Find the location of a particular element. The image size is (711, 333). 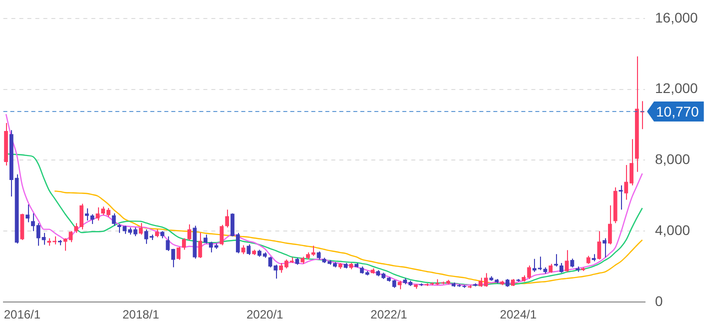

x-tick-label: 2018/1 is located at coordinates (141, 315).